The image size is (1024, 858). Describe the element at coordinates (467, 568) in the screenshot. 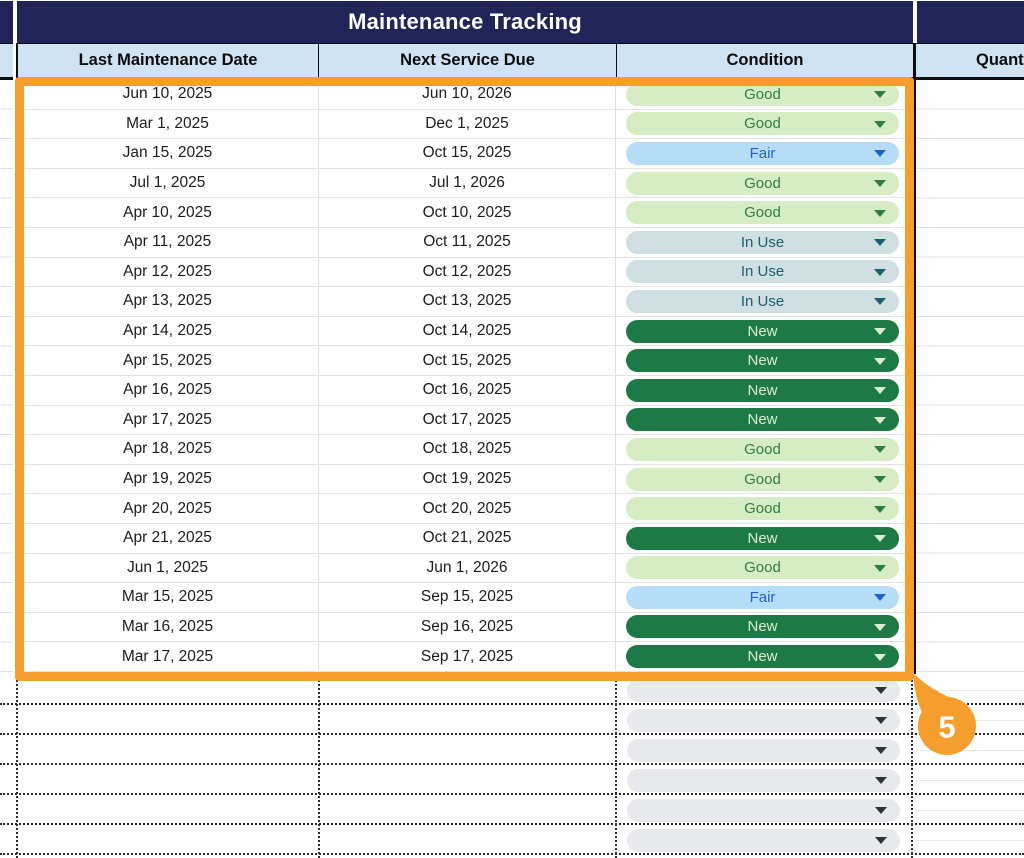

I see `cell-next-service-due: Jun 1, 2026` at that location.